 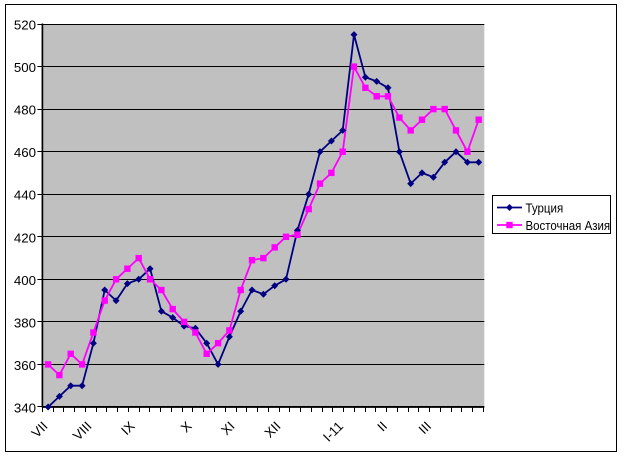 I want to click on svg-text: 520, so click(x=25, y=25).